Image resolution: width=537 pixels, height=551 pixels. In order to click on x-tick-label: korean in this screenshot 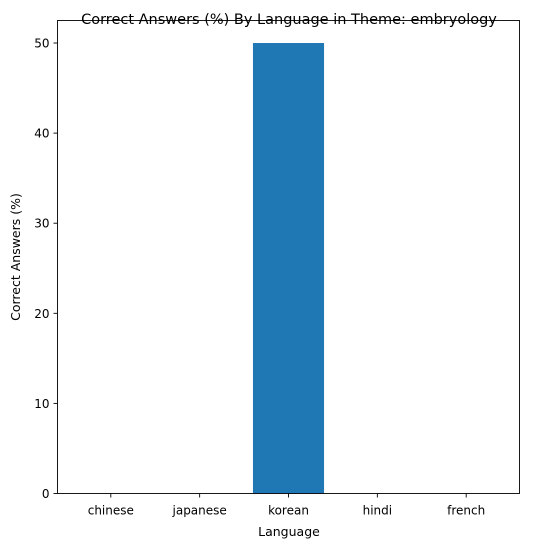, I will do `click(288, 511)`.